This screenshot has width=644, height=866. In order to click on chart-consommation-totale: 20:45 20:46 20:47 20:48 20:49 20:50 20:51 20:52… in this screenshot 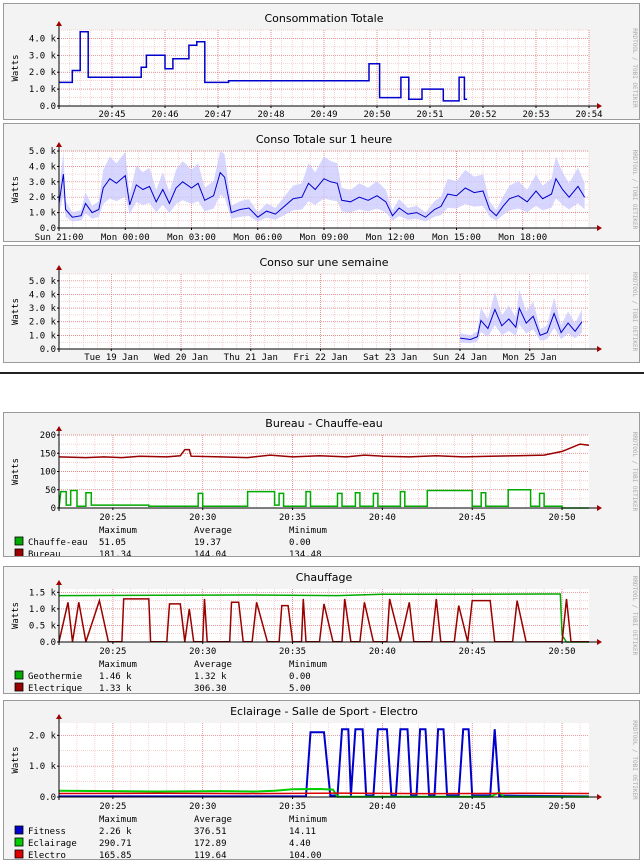, I will do `click(324, 66)`.